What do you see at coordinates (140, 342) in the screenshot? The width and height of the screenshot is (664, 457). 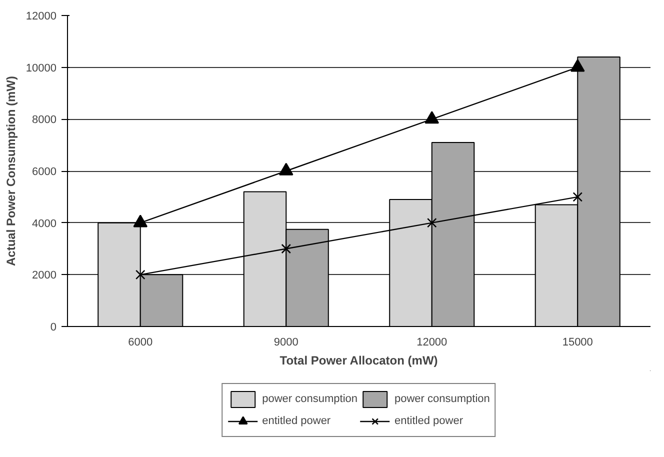 I see `x-tick-label: 6000` at bounding box center [140, 342].